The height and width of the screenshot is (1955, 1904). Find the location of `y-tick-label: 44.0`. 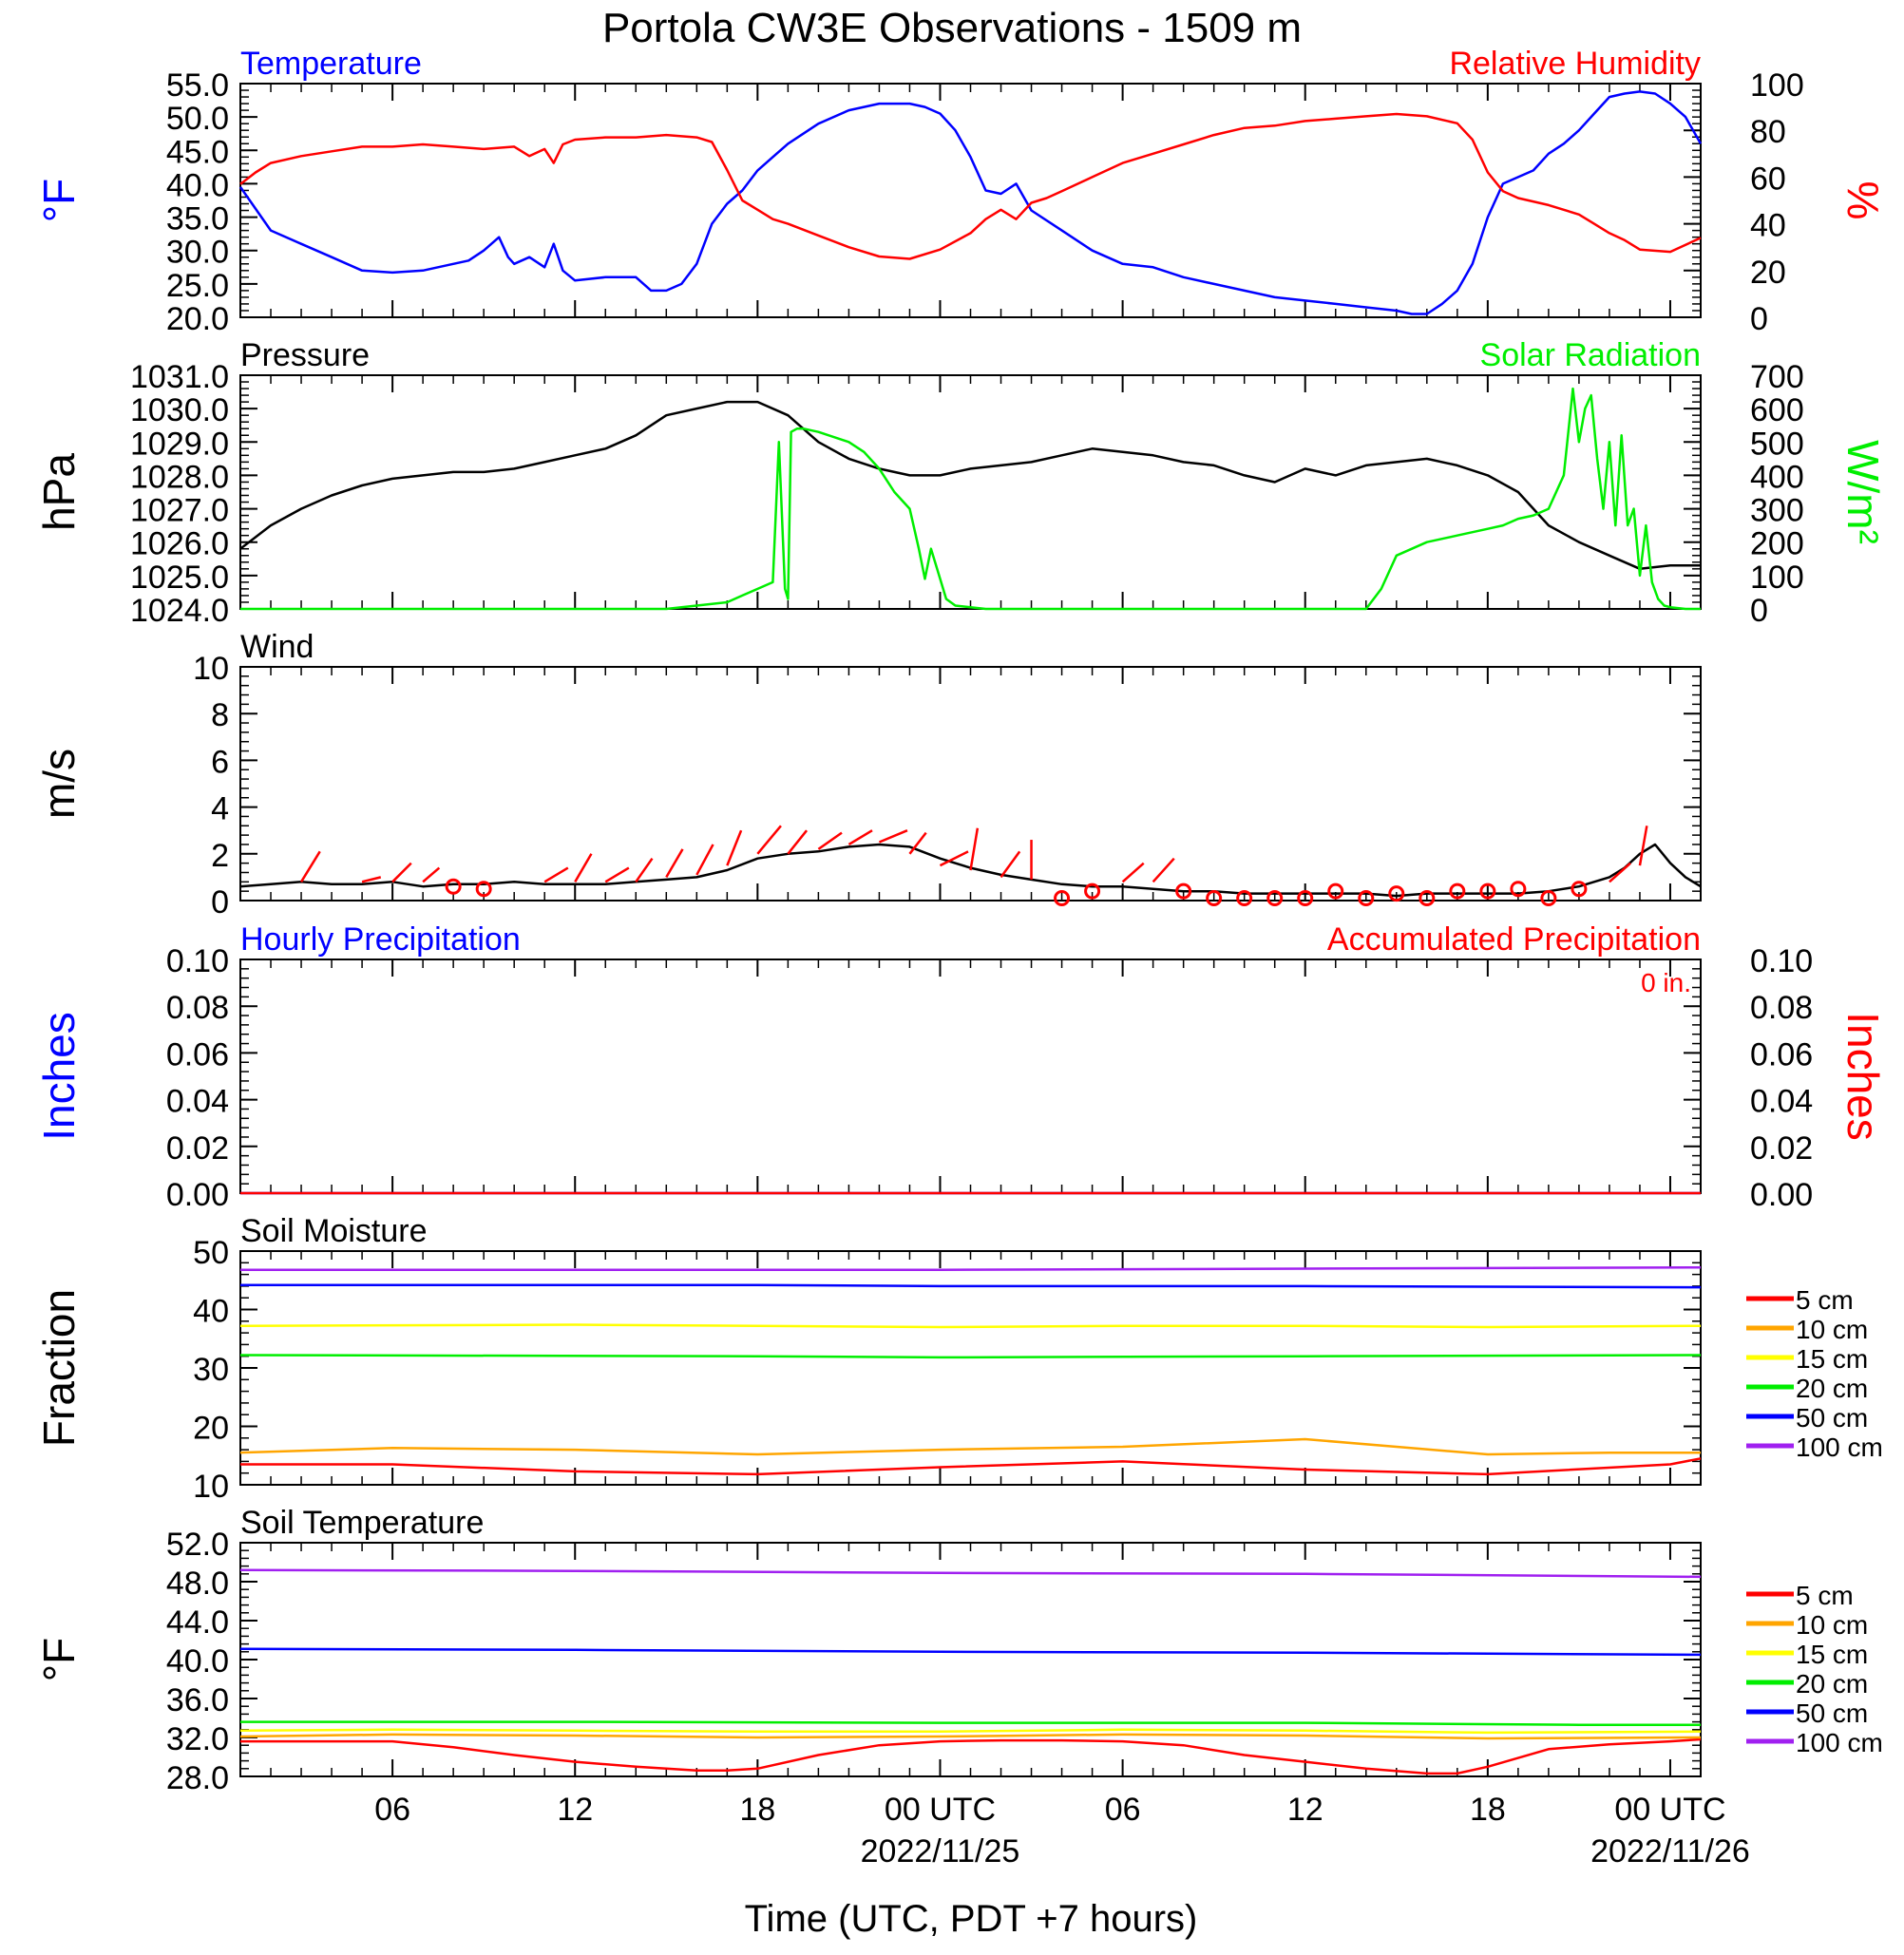

y-tick-label: 44.0 is located at coordinates (197, 1622).